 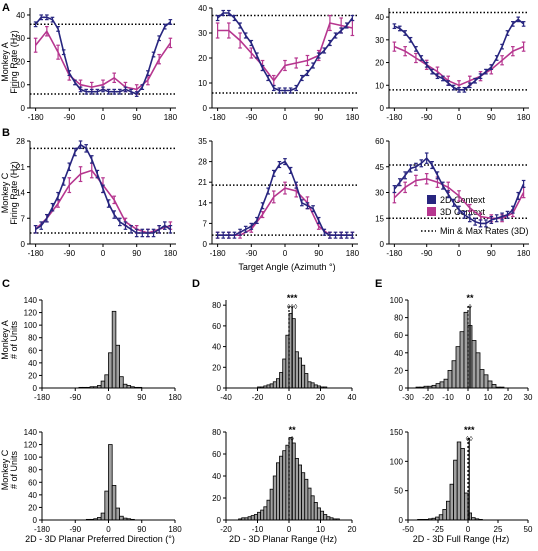 I want to click on tuning-y-tick-label: 15, so click(x=379, y=218).